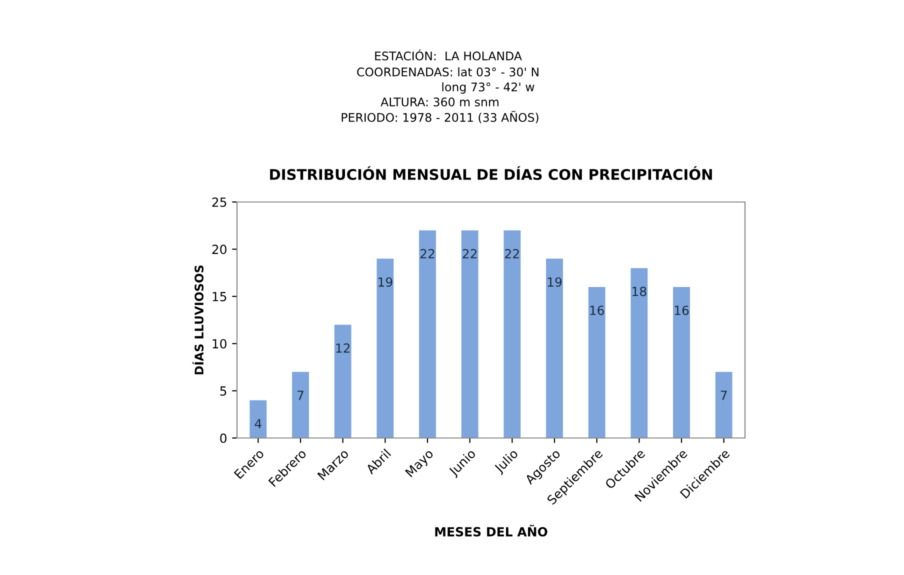 This screenshot has height=575, width=904. Describe the element at coordinates (639, 291) in the screenshot. I see `data-label: 18` at that location.